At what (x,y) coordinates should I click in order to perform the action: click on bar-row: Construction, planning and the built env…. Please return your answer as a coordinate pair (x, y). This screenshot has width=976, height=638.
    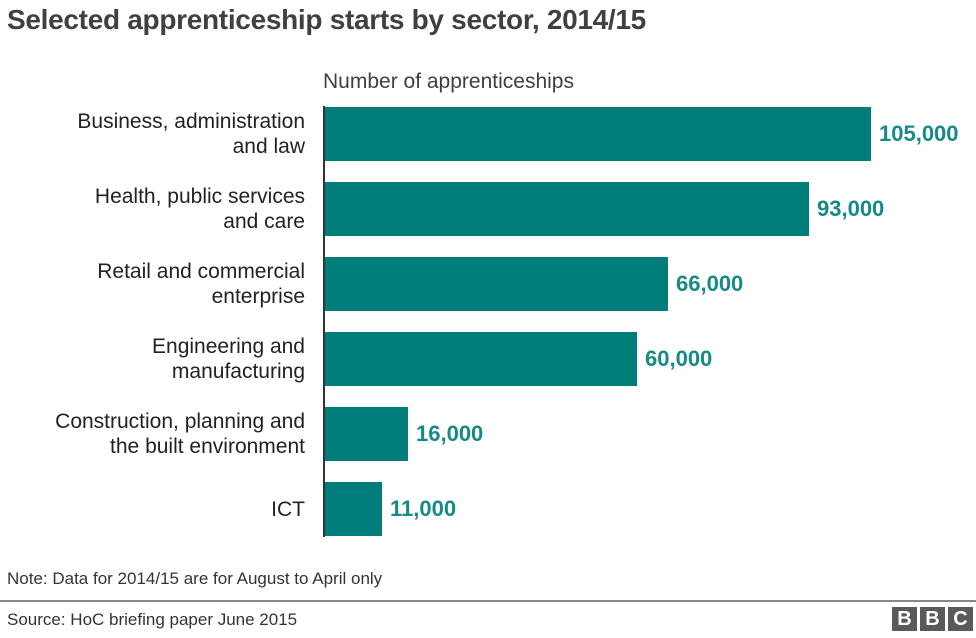
    Looking at the image, I should click on (488, 434).